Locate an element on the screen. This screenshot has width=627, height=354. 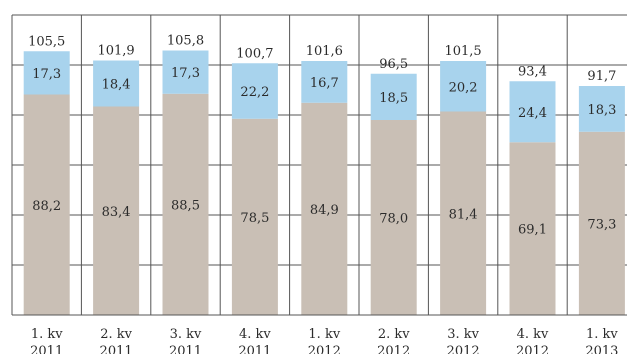
data-label-top: 18,4 is located at coordinates (116, 85).